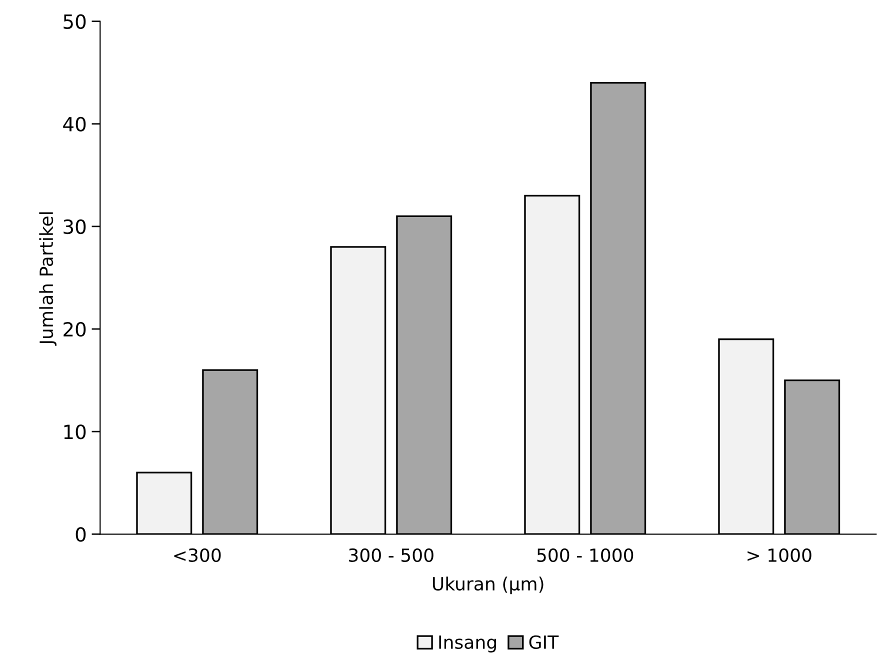 Image resolution: width=894 pixels, height=666 pixels. Describe the element at coordinates (47, 279) in the screenshot. I see `y-axis-title: Jumlah Partikel` at that location.